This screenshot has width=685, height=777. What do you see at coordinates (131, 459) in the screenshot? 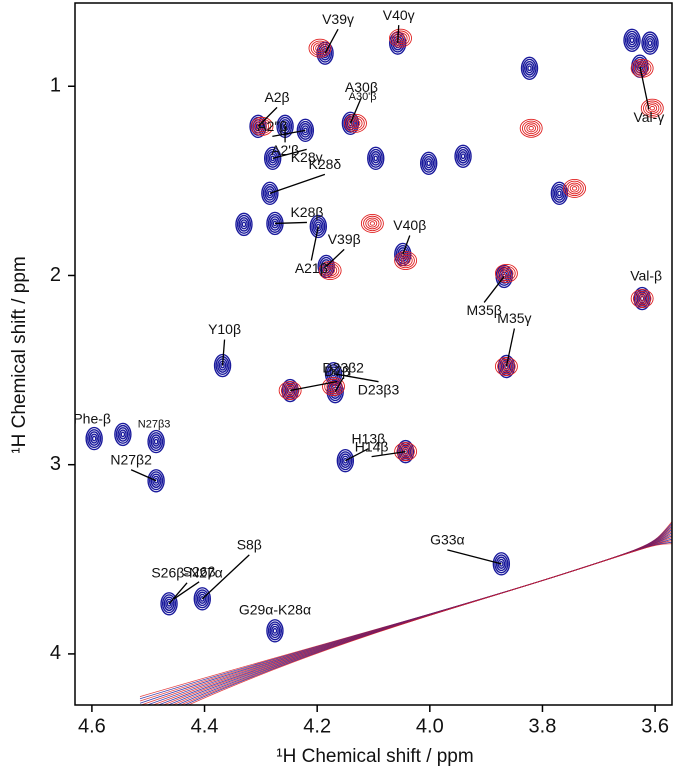
I see `annotation: N27β2` at bounding box center [131, 459].